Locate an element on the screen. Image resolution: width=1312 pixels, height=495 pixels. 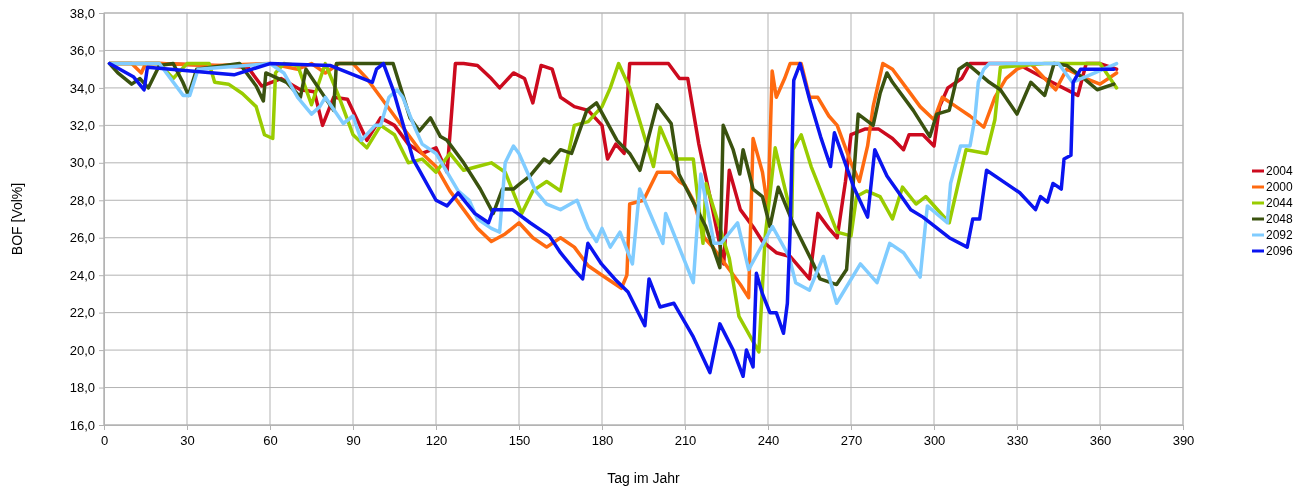
x-tick-label: 240 is located at coordinates (768, 441).